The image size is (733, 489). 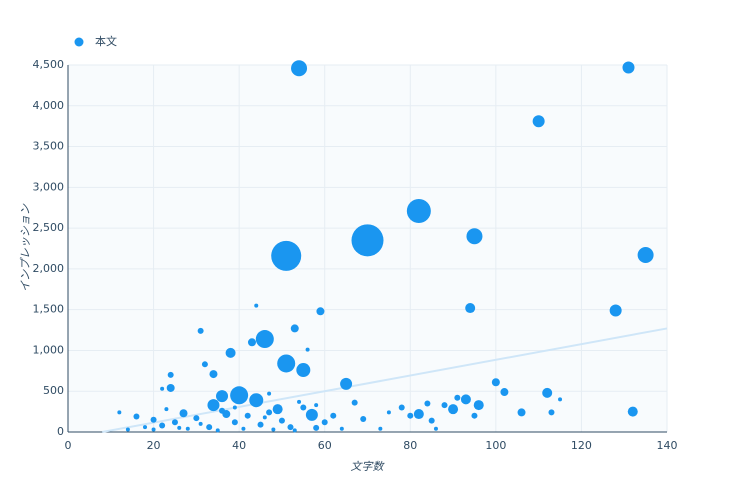 I want to click on y-tick-label: 3,000, so click(x=49, y=186).